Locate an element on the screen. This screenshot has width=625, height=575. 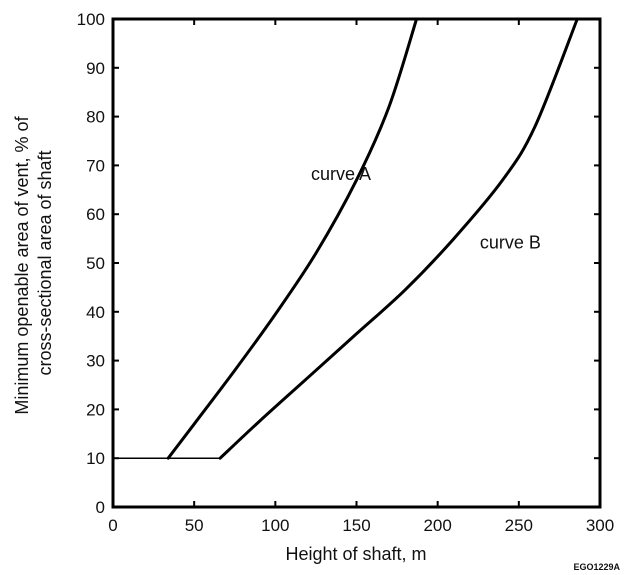
y-tick-label: 10 is located at coordinates (95, 458).